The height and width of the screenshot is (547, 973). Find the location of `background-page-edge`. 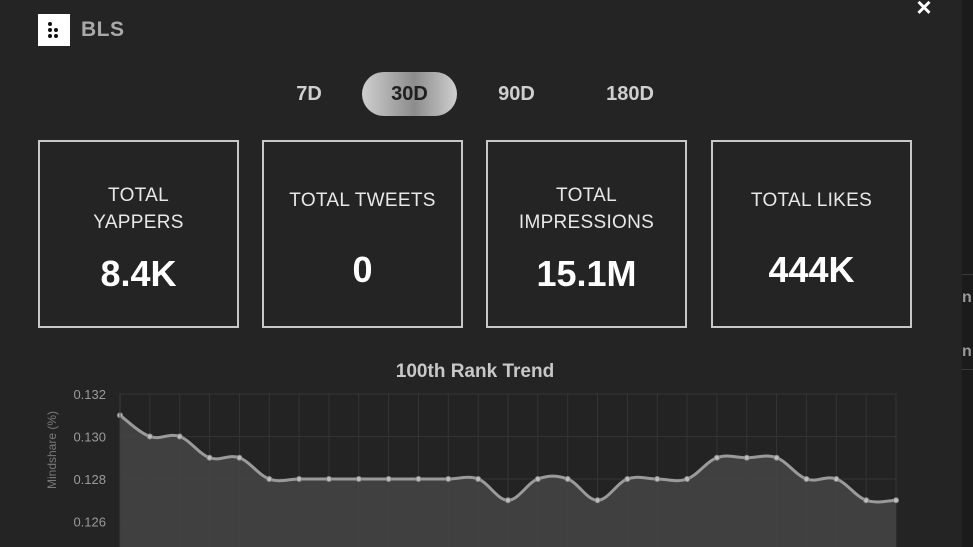

background-page-edge is located at coordinates (967, 273).